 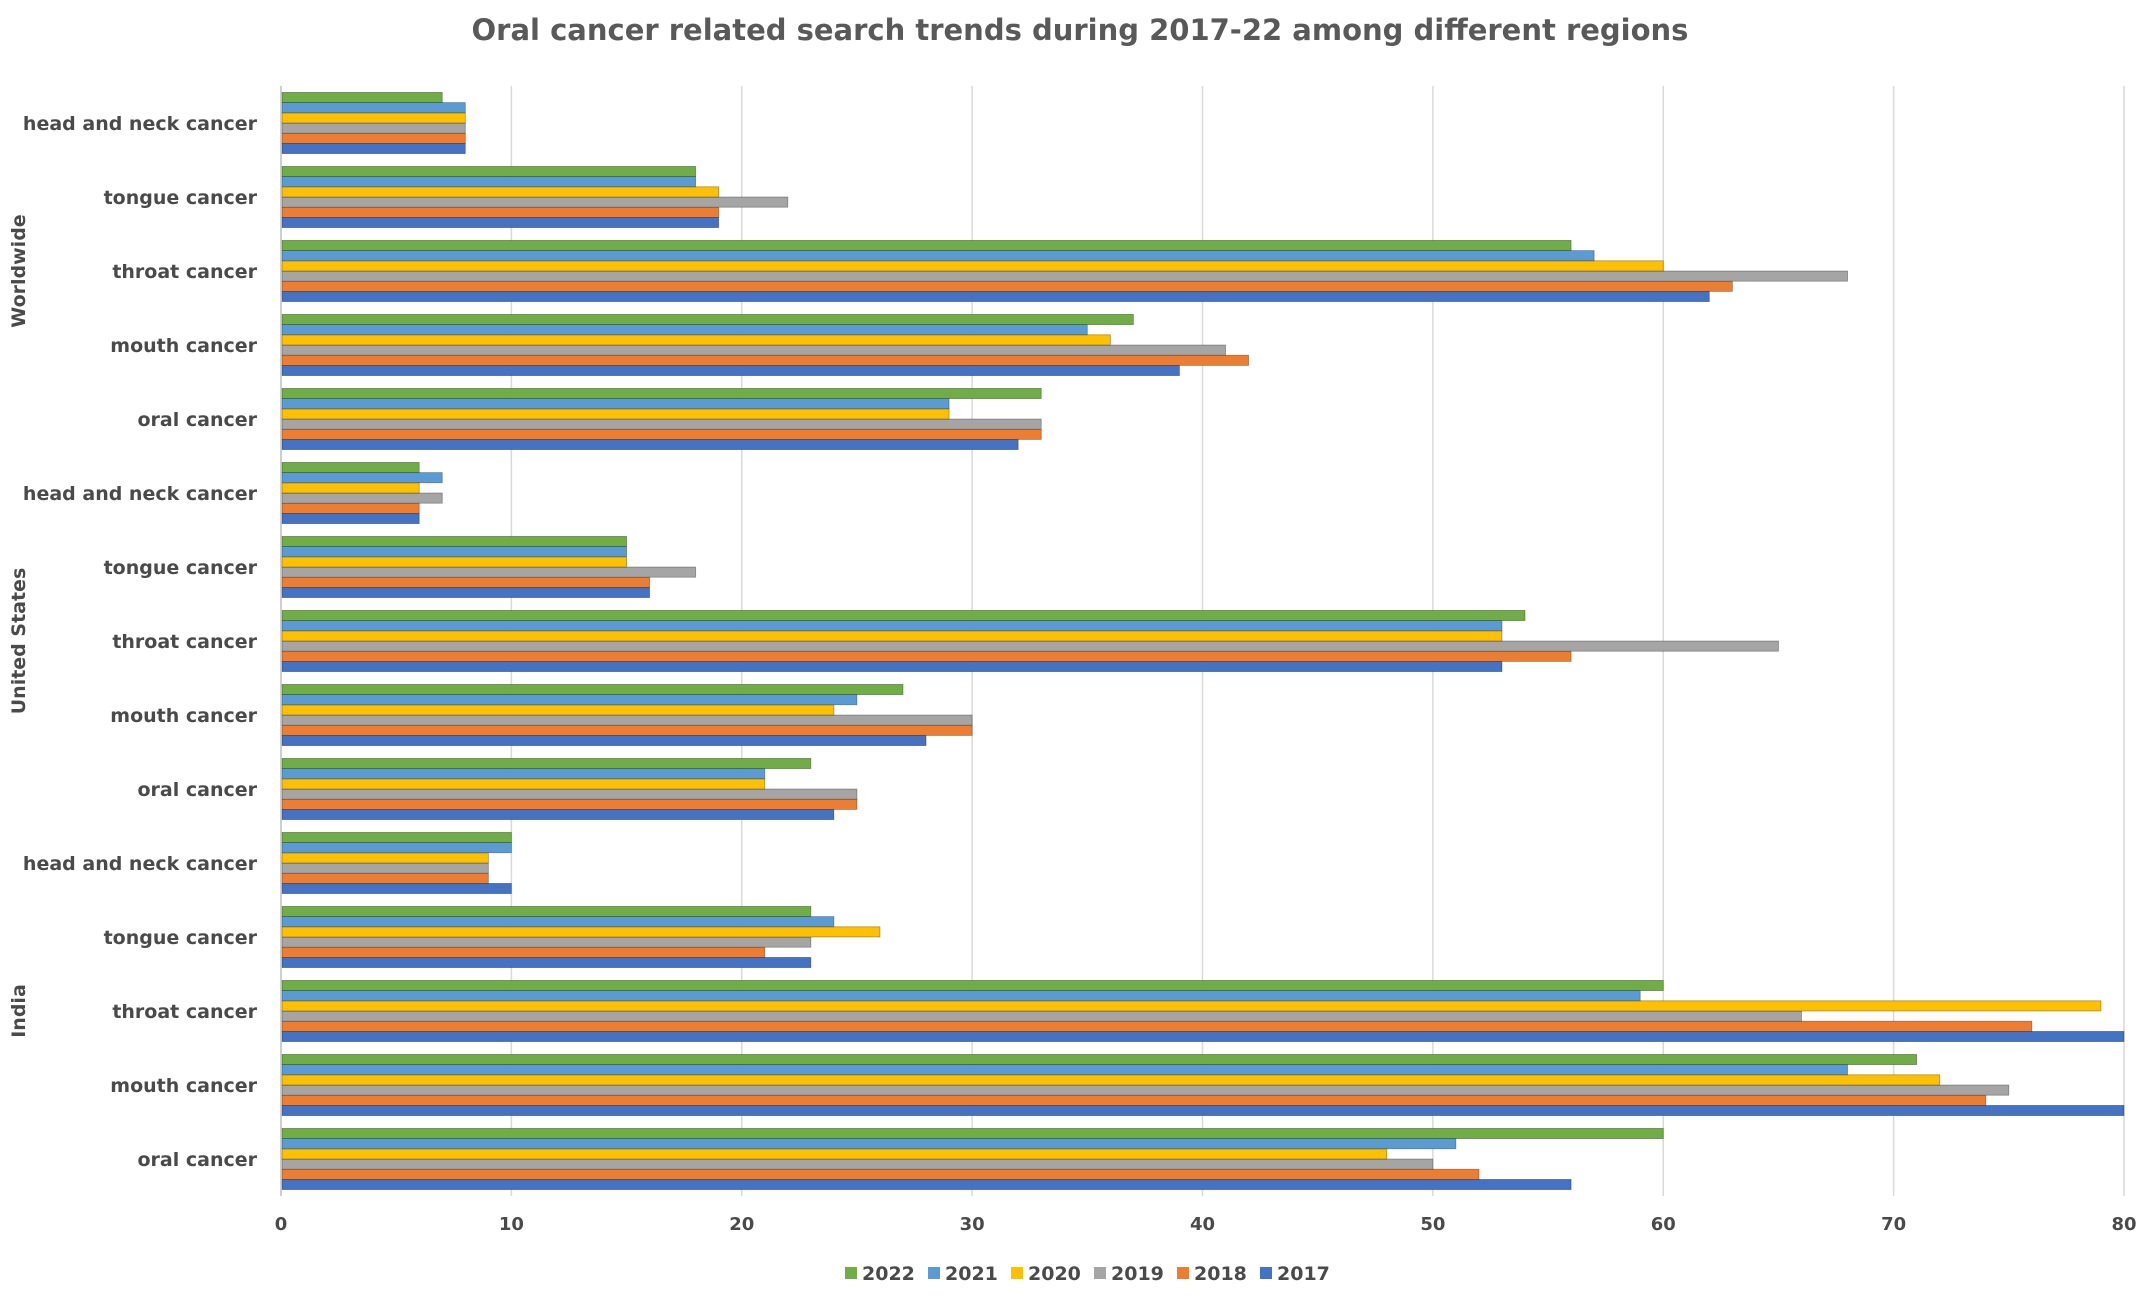 I want to click on legend-swatch-2018, so click(x=1183, y=1273).